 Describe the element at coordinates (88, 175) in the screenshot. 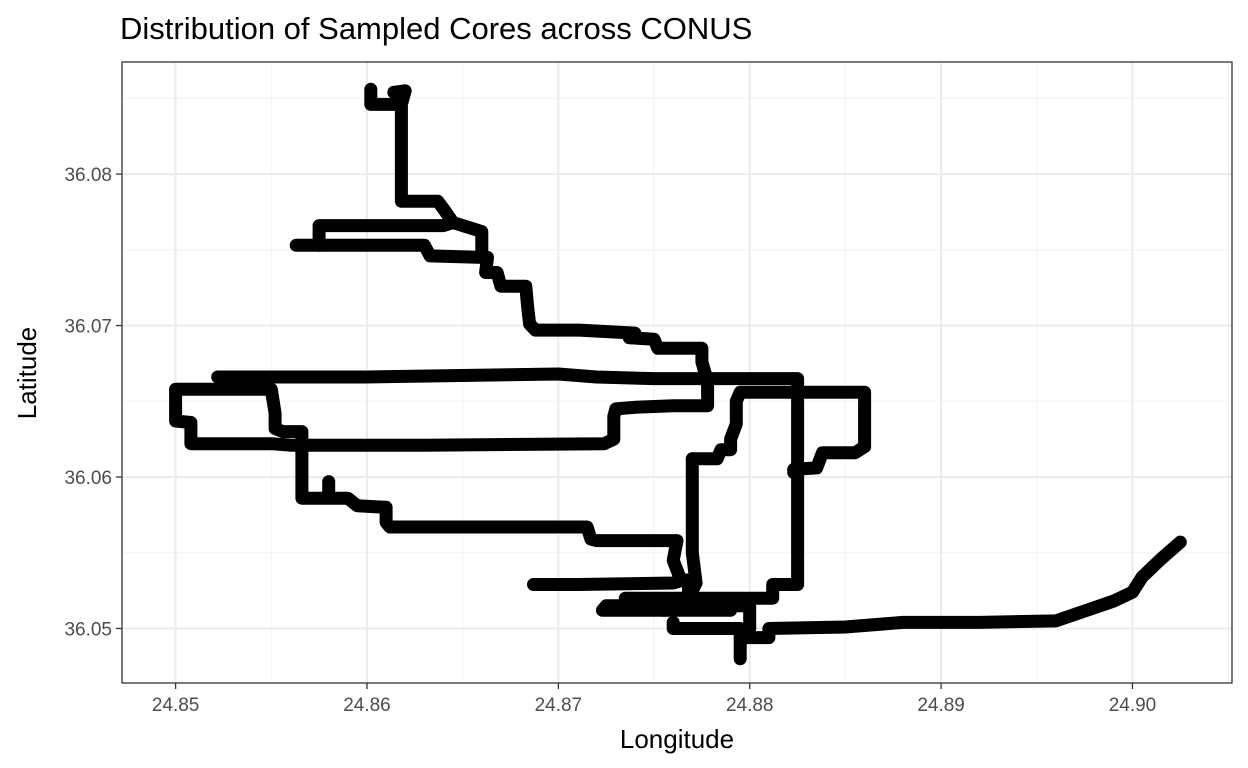

I see `y-tick-label: 36.08` at that location.